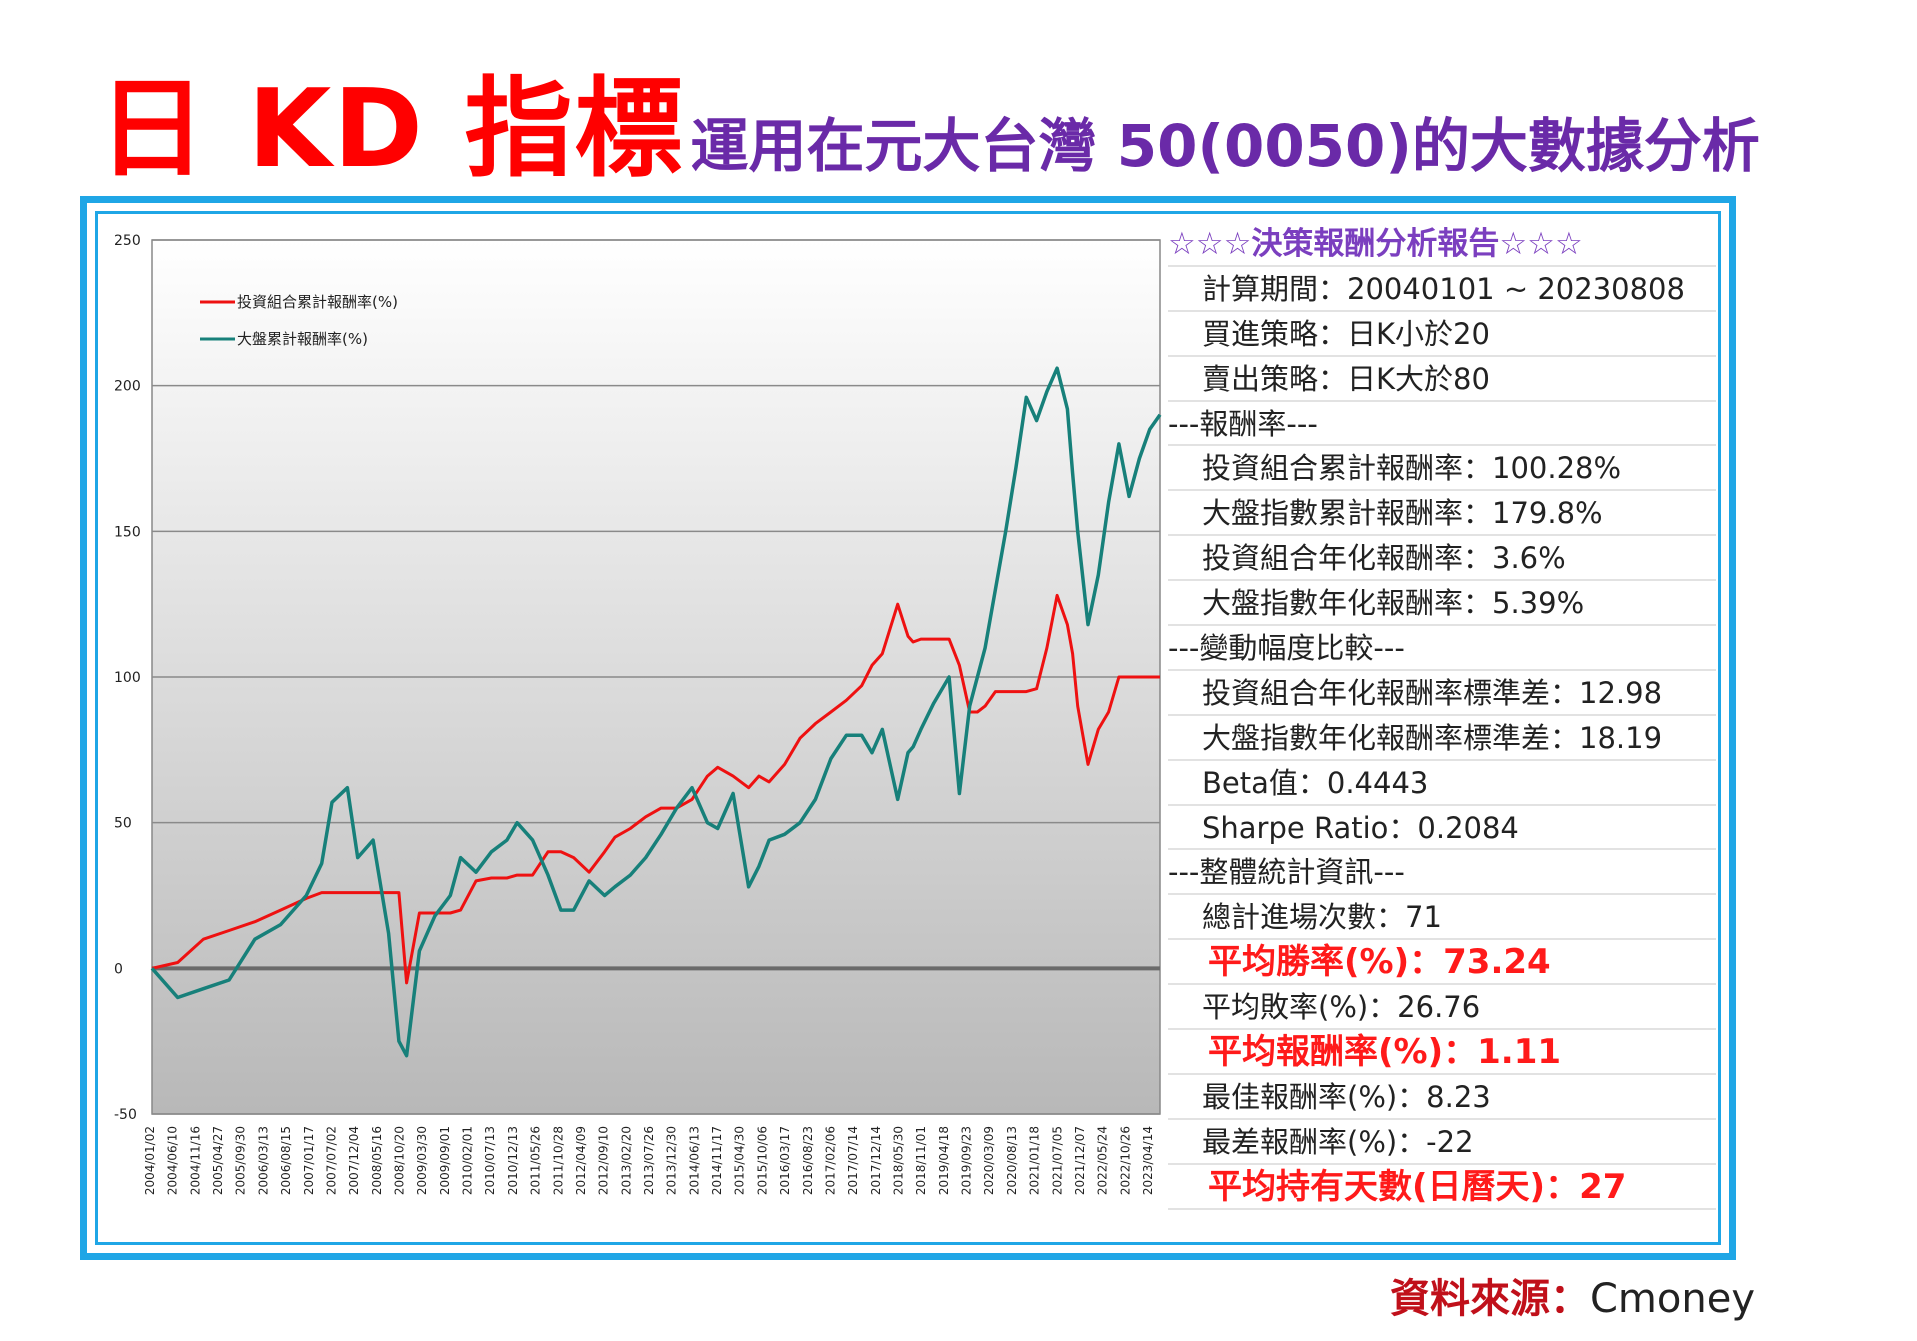 The height and width of the screenshot is (1341, 1917). I want to click on report-row: Beta值：0.4443, so click(1442, 783).